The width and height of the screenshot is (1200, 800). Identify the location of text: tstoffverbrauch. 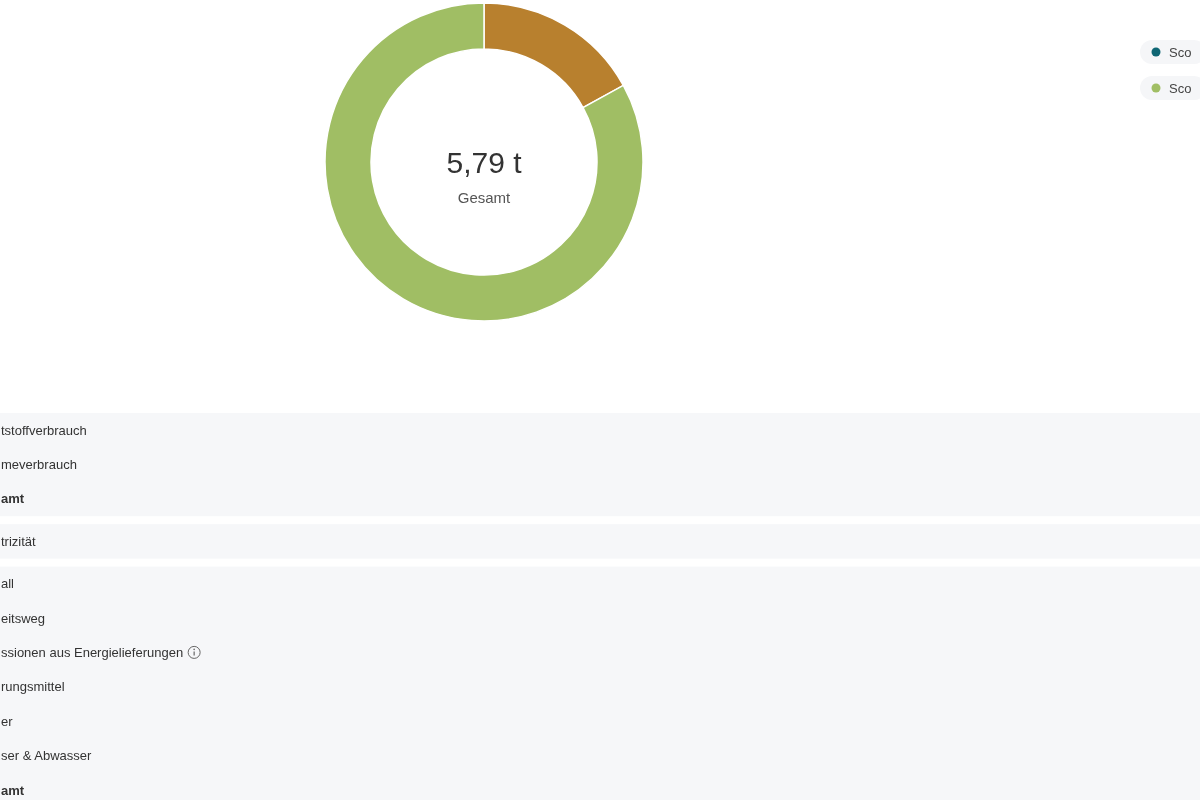
(44, 430).